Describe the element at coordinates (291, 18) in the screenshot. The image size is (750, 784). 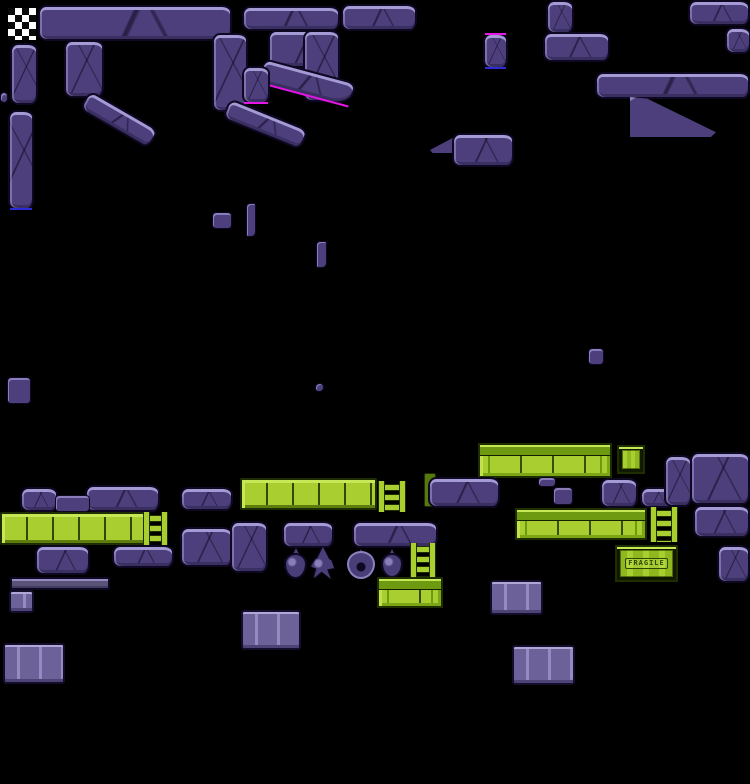
I see `rock-platform-top-mid` at that location.